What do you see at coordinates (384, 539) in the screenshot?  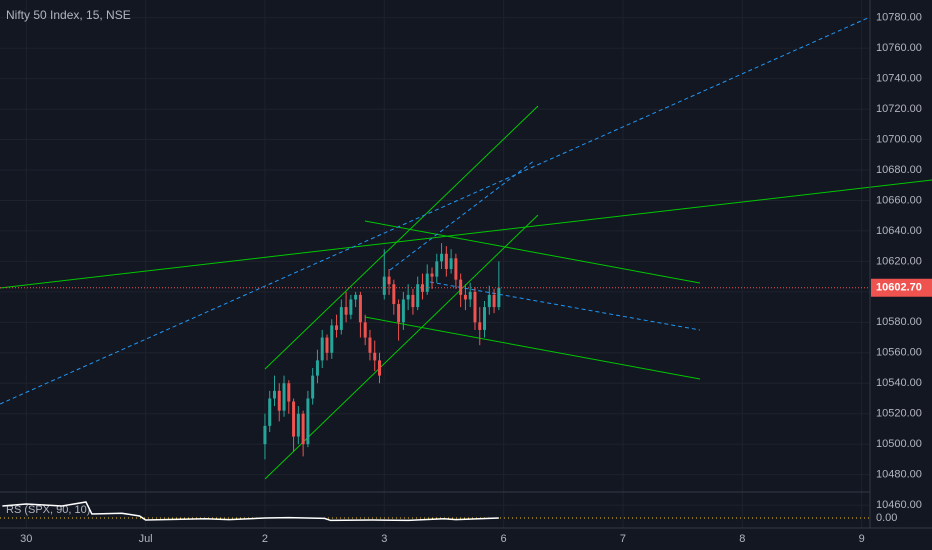 I see `x-tick-label: 3` at bounding box center [384, 539].